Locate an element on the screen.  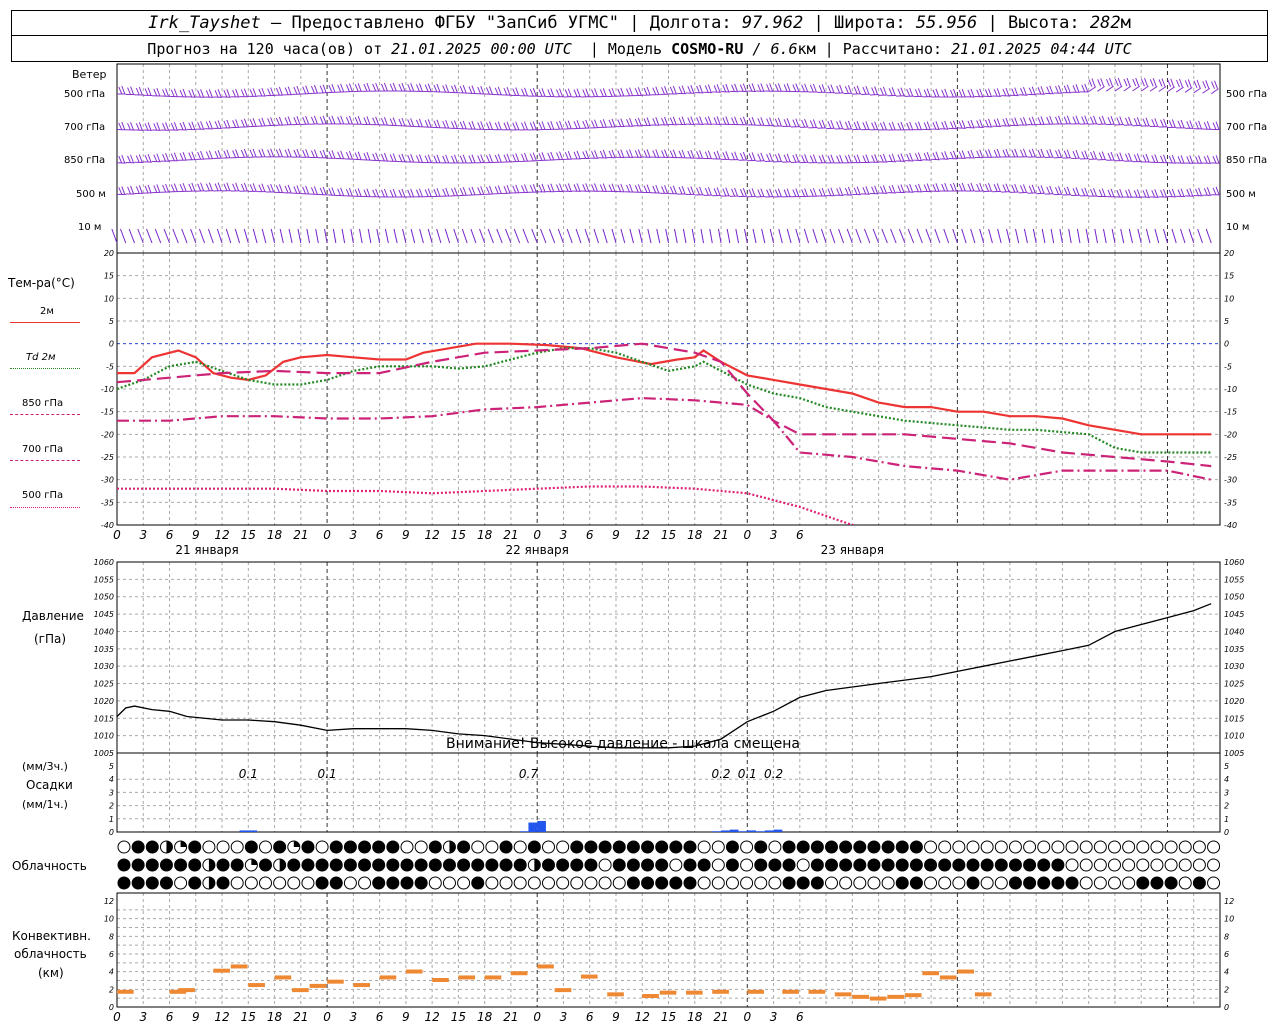
altitude-unit: м is located at coordinates (1125, 23).